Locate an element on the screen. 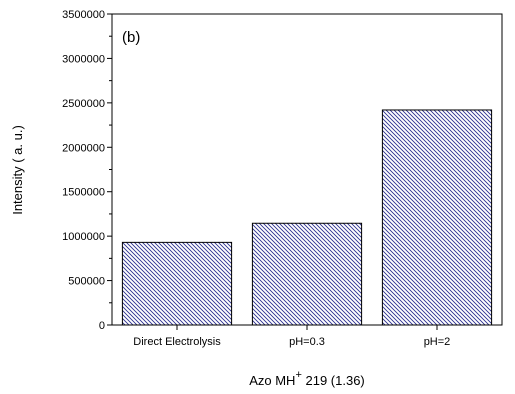  x-axis-ticks: Direct Electrolysis pH=0.3 pH=2 is located at coordinates (291, 336).